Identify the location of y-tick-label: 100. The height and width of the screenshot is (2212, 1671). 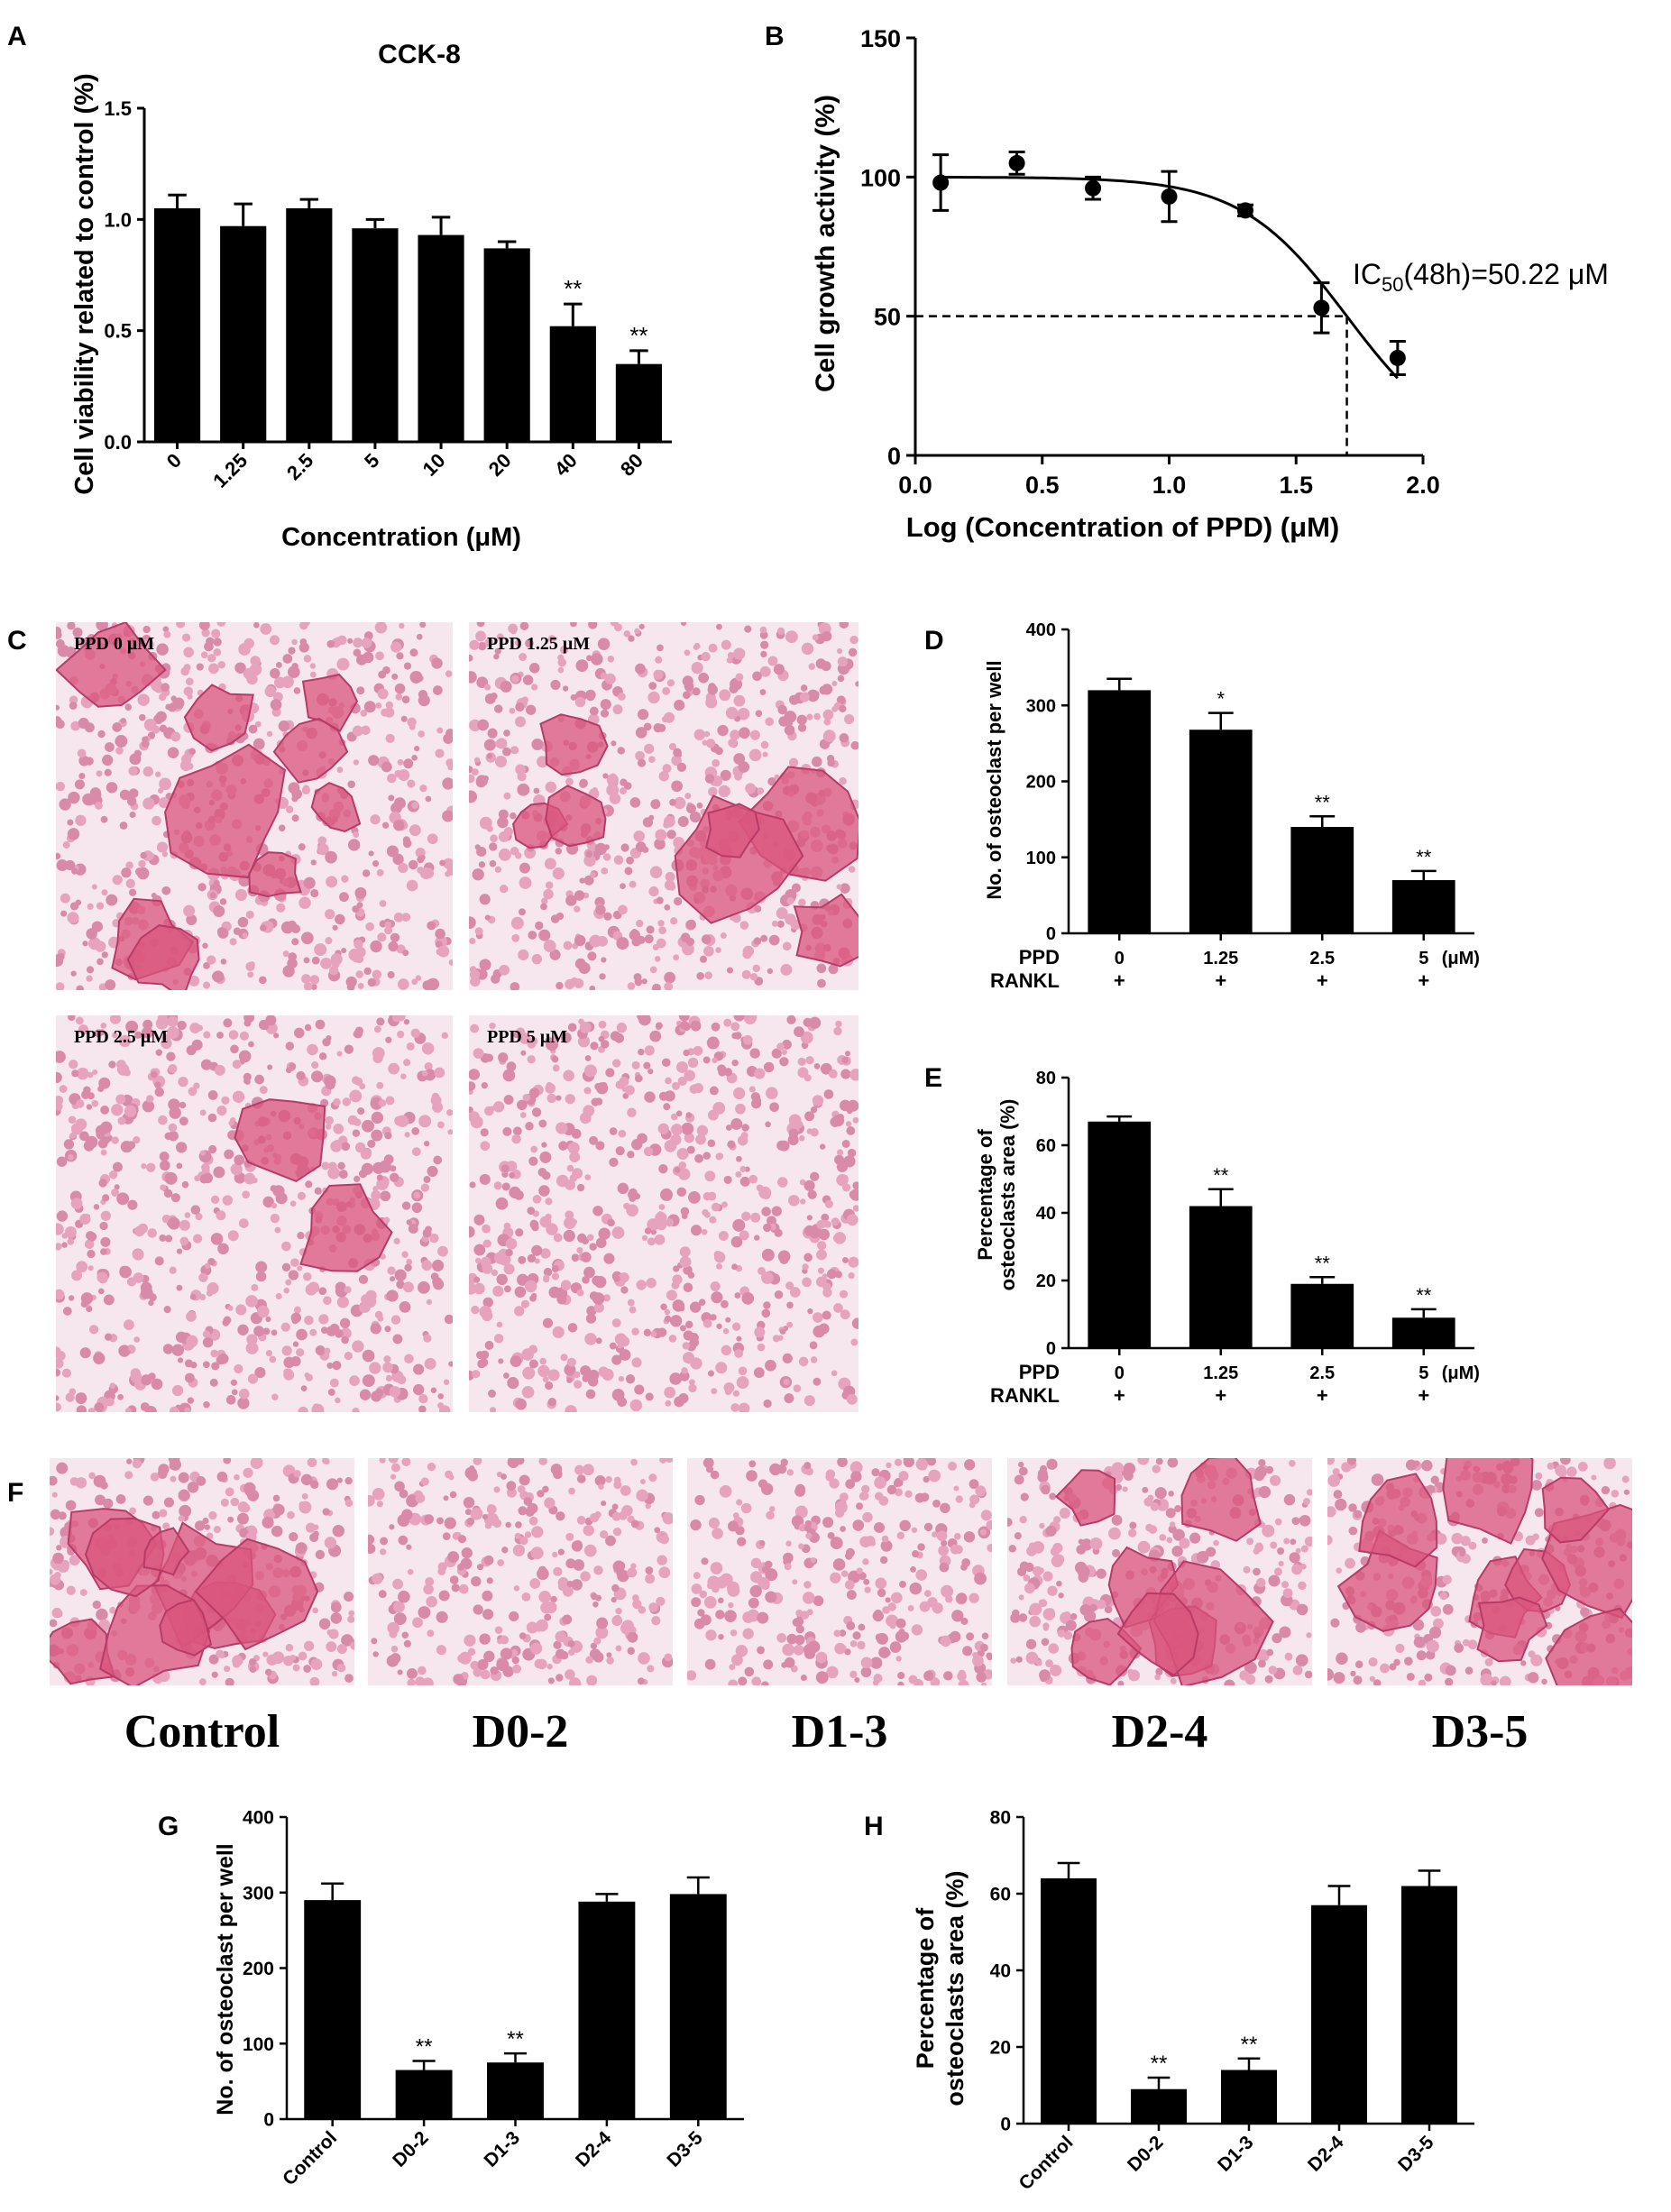
(880, 177).